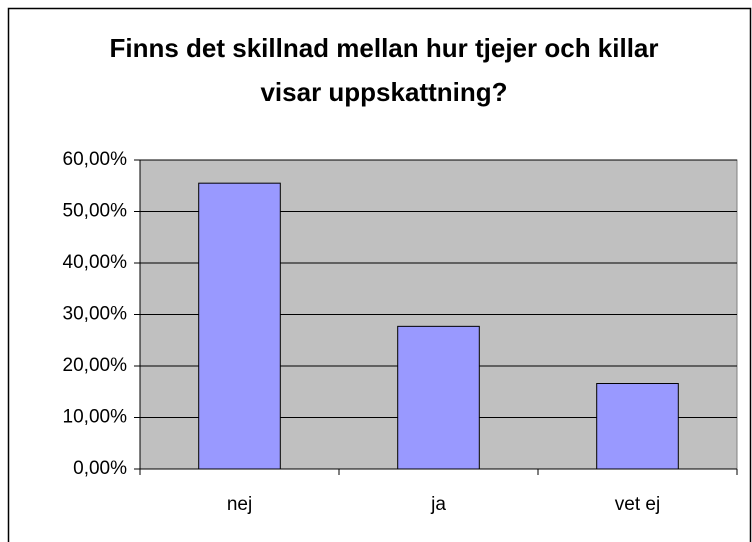  Describe the element at coordinates (100, 468) in the screenshot. I see `y-tick-label: 0,00%` at that location.